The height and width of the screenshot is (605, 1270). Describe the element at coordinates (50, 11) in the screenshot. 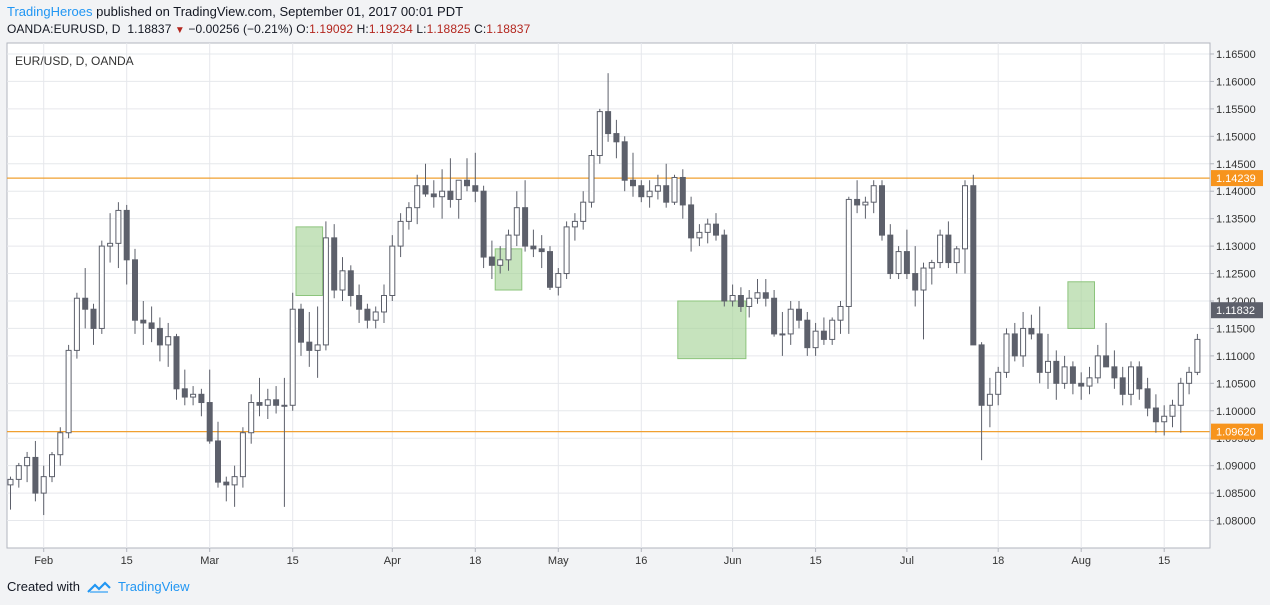

I see `author-link: TradingHeroes` at that location.